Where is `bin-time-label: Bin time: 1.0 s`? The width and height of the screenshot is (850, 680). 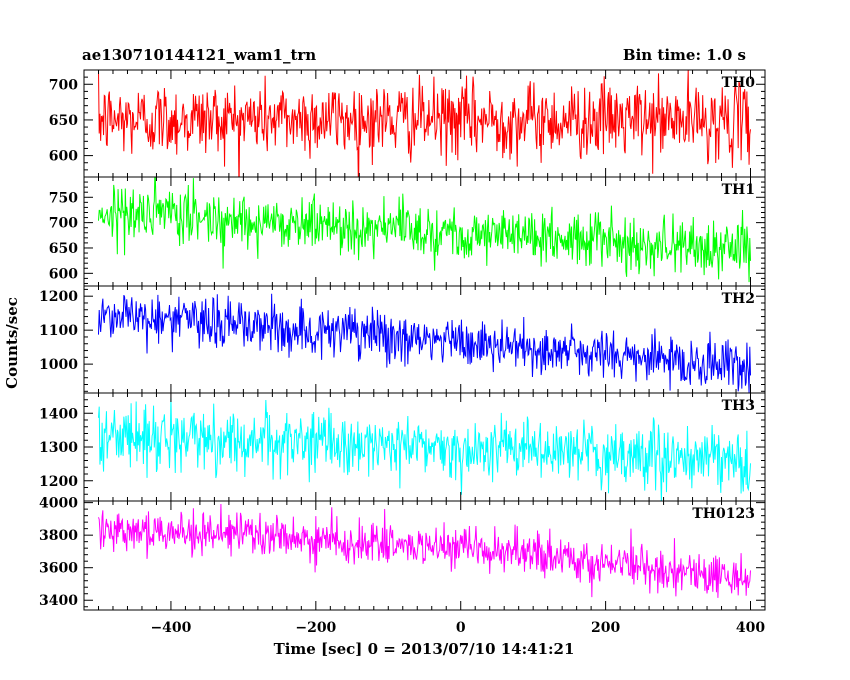
bin-time-label: Bin time: 1.0 s is located at coordinates (684, 55).